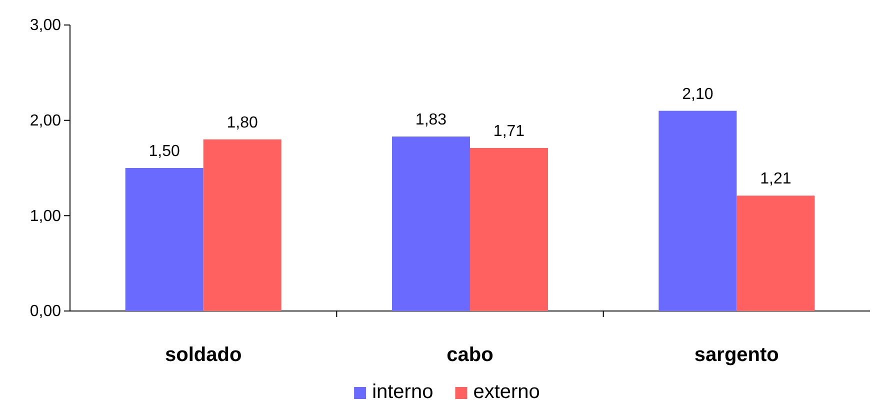 The height and width of the screenshot is (406, 874). Describe the element at coordinates (736, 355) in the screenshot. I see `x-tick-label: sargento` at that location.